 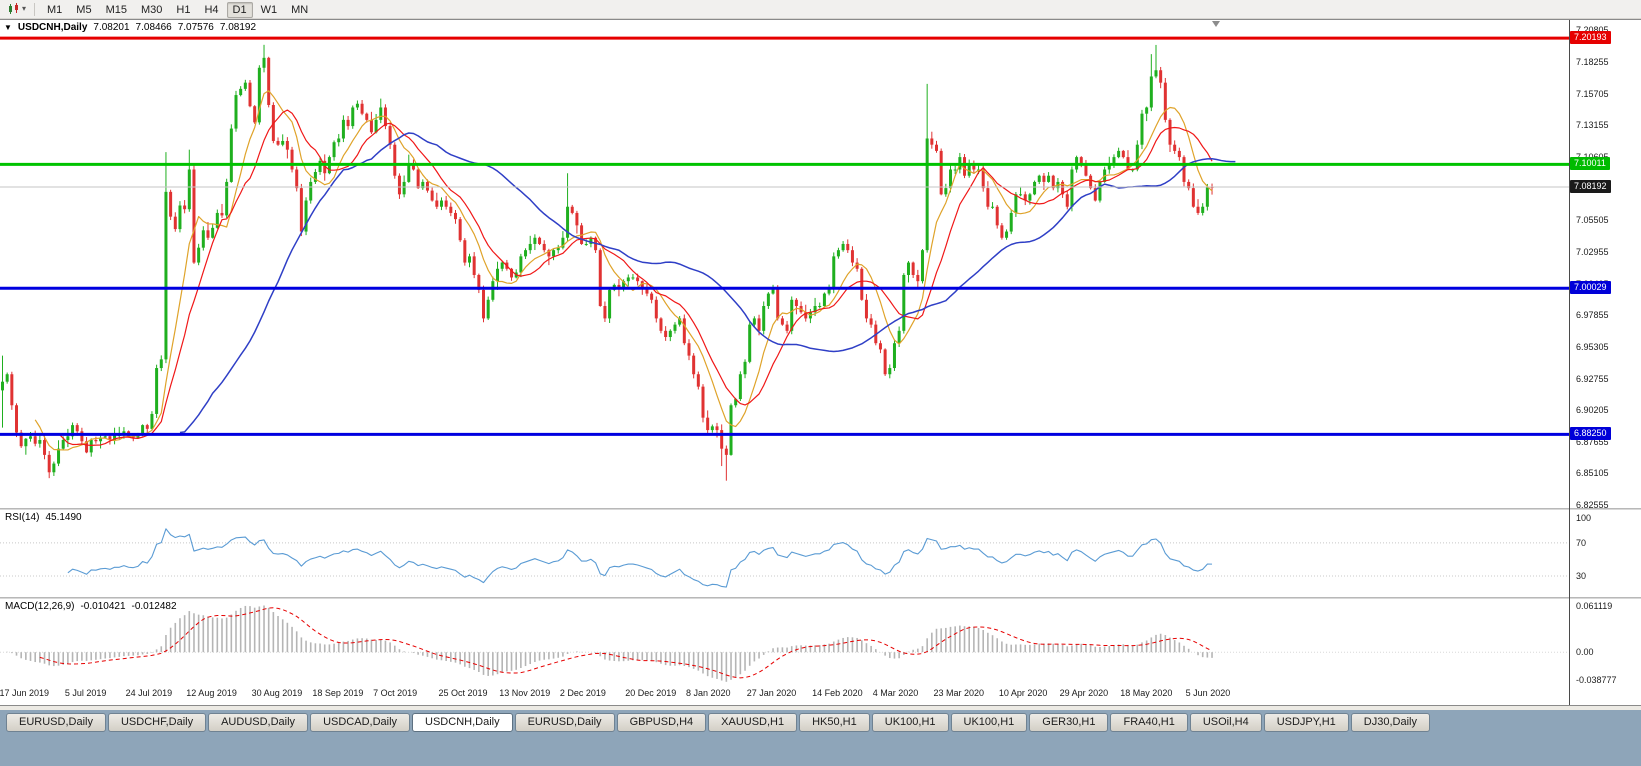 I want to click on timeframe-button-M30: M30, so click(x=151, y=10).